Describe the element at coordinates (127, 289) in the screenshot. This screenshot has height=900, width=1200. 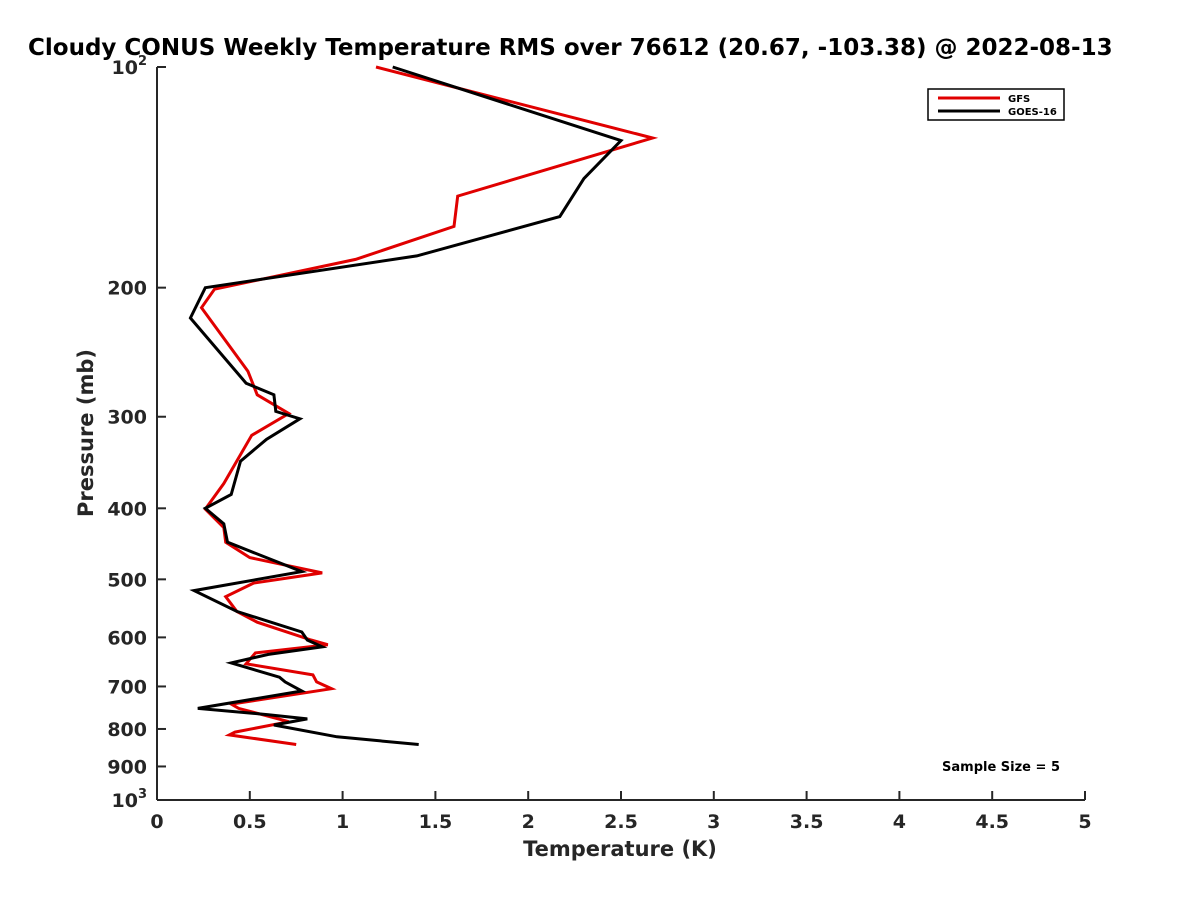
I see `y-tick-label: 200` at that location.